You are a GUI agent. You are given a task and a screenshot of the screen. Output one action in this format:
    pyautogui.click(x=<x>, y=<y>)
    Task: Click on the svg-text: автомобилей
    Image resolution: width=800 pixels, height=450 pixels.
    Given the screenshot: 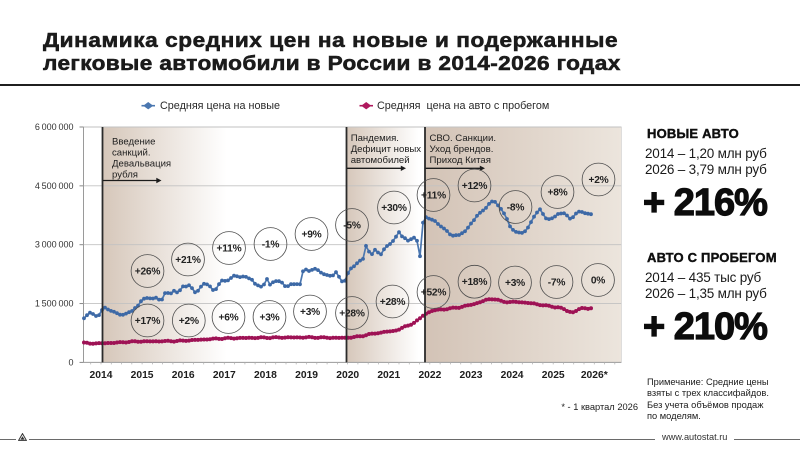 What is the action you would take?
    pyautogui.click(x=380, y=160)
    